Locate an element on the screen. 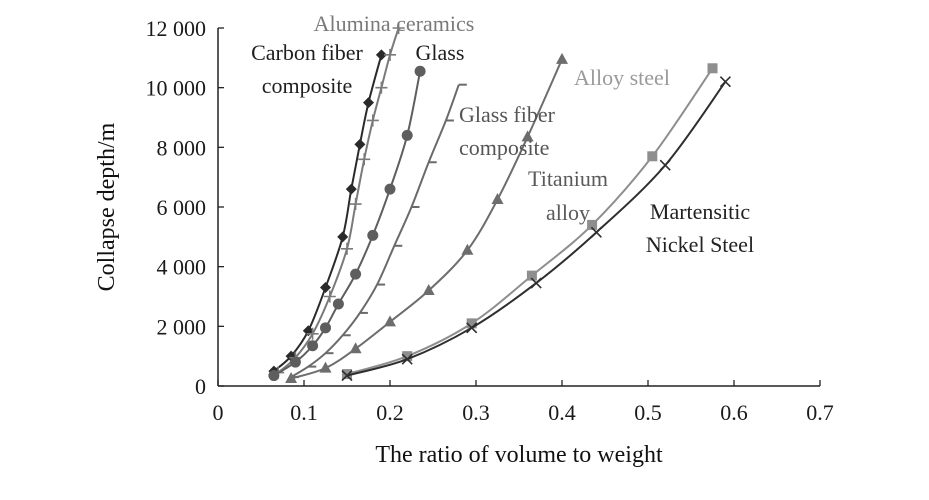 The width and height of the screenshot is (929, 500). series-glass-fiber-composite is located at coordinates (378, 231).